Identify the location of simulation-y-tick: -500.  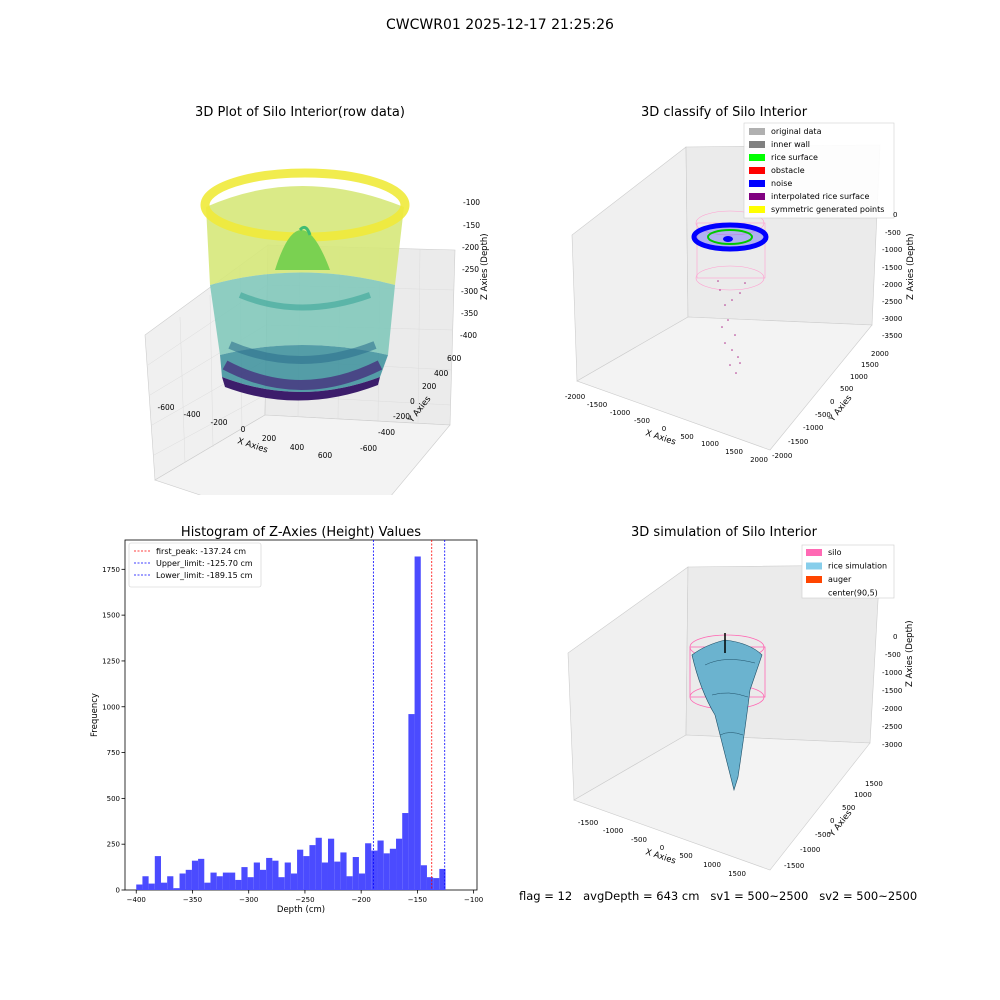
(823, 835).